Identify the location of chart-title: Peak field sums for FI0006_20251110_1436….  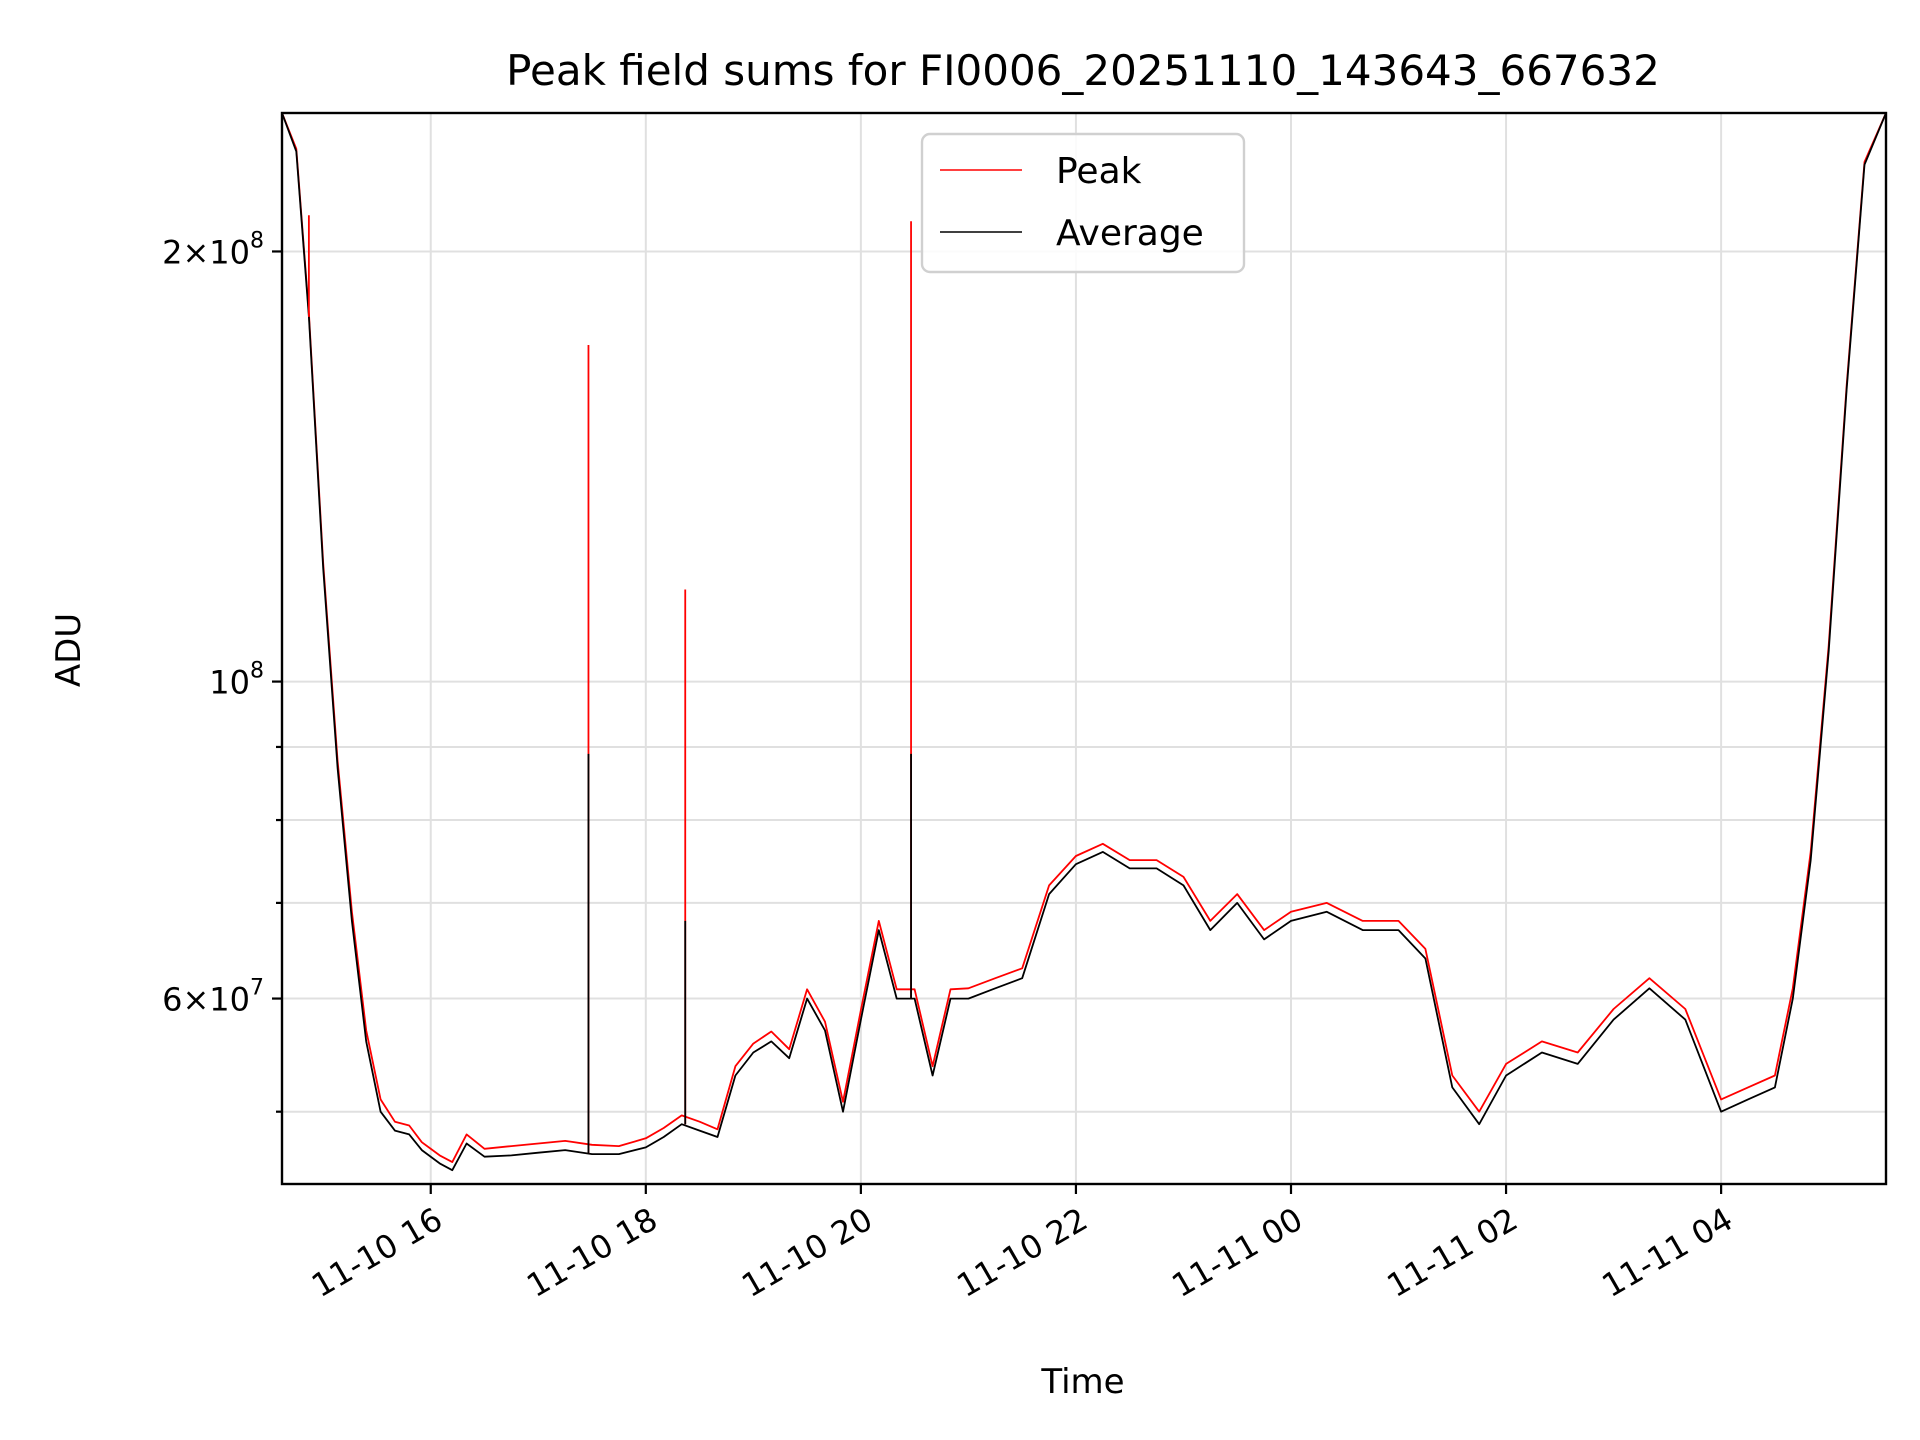
(1083, 70).